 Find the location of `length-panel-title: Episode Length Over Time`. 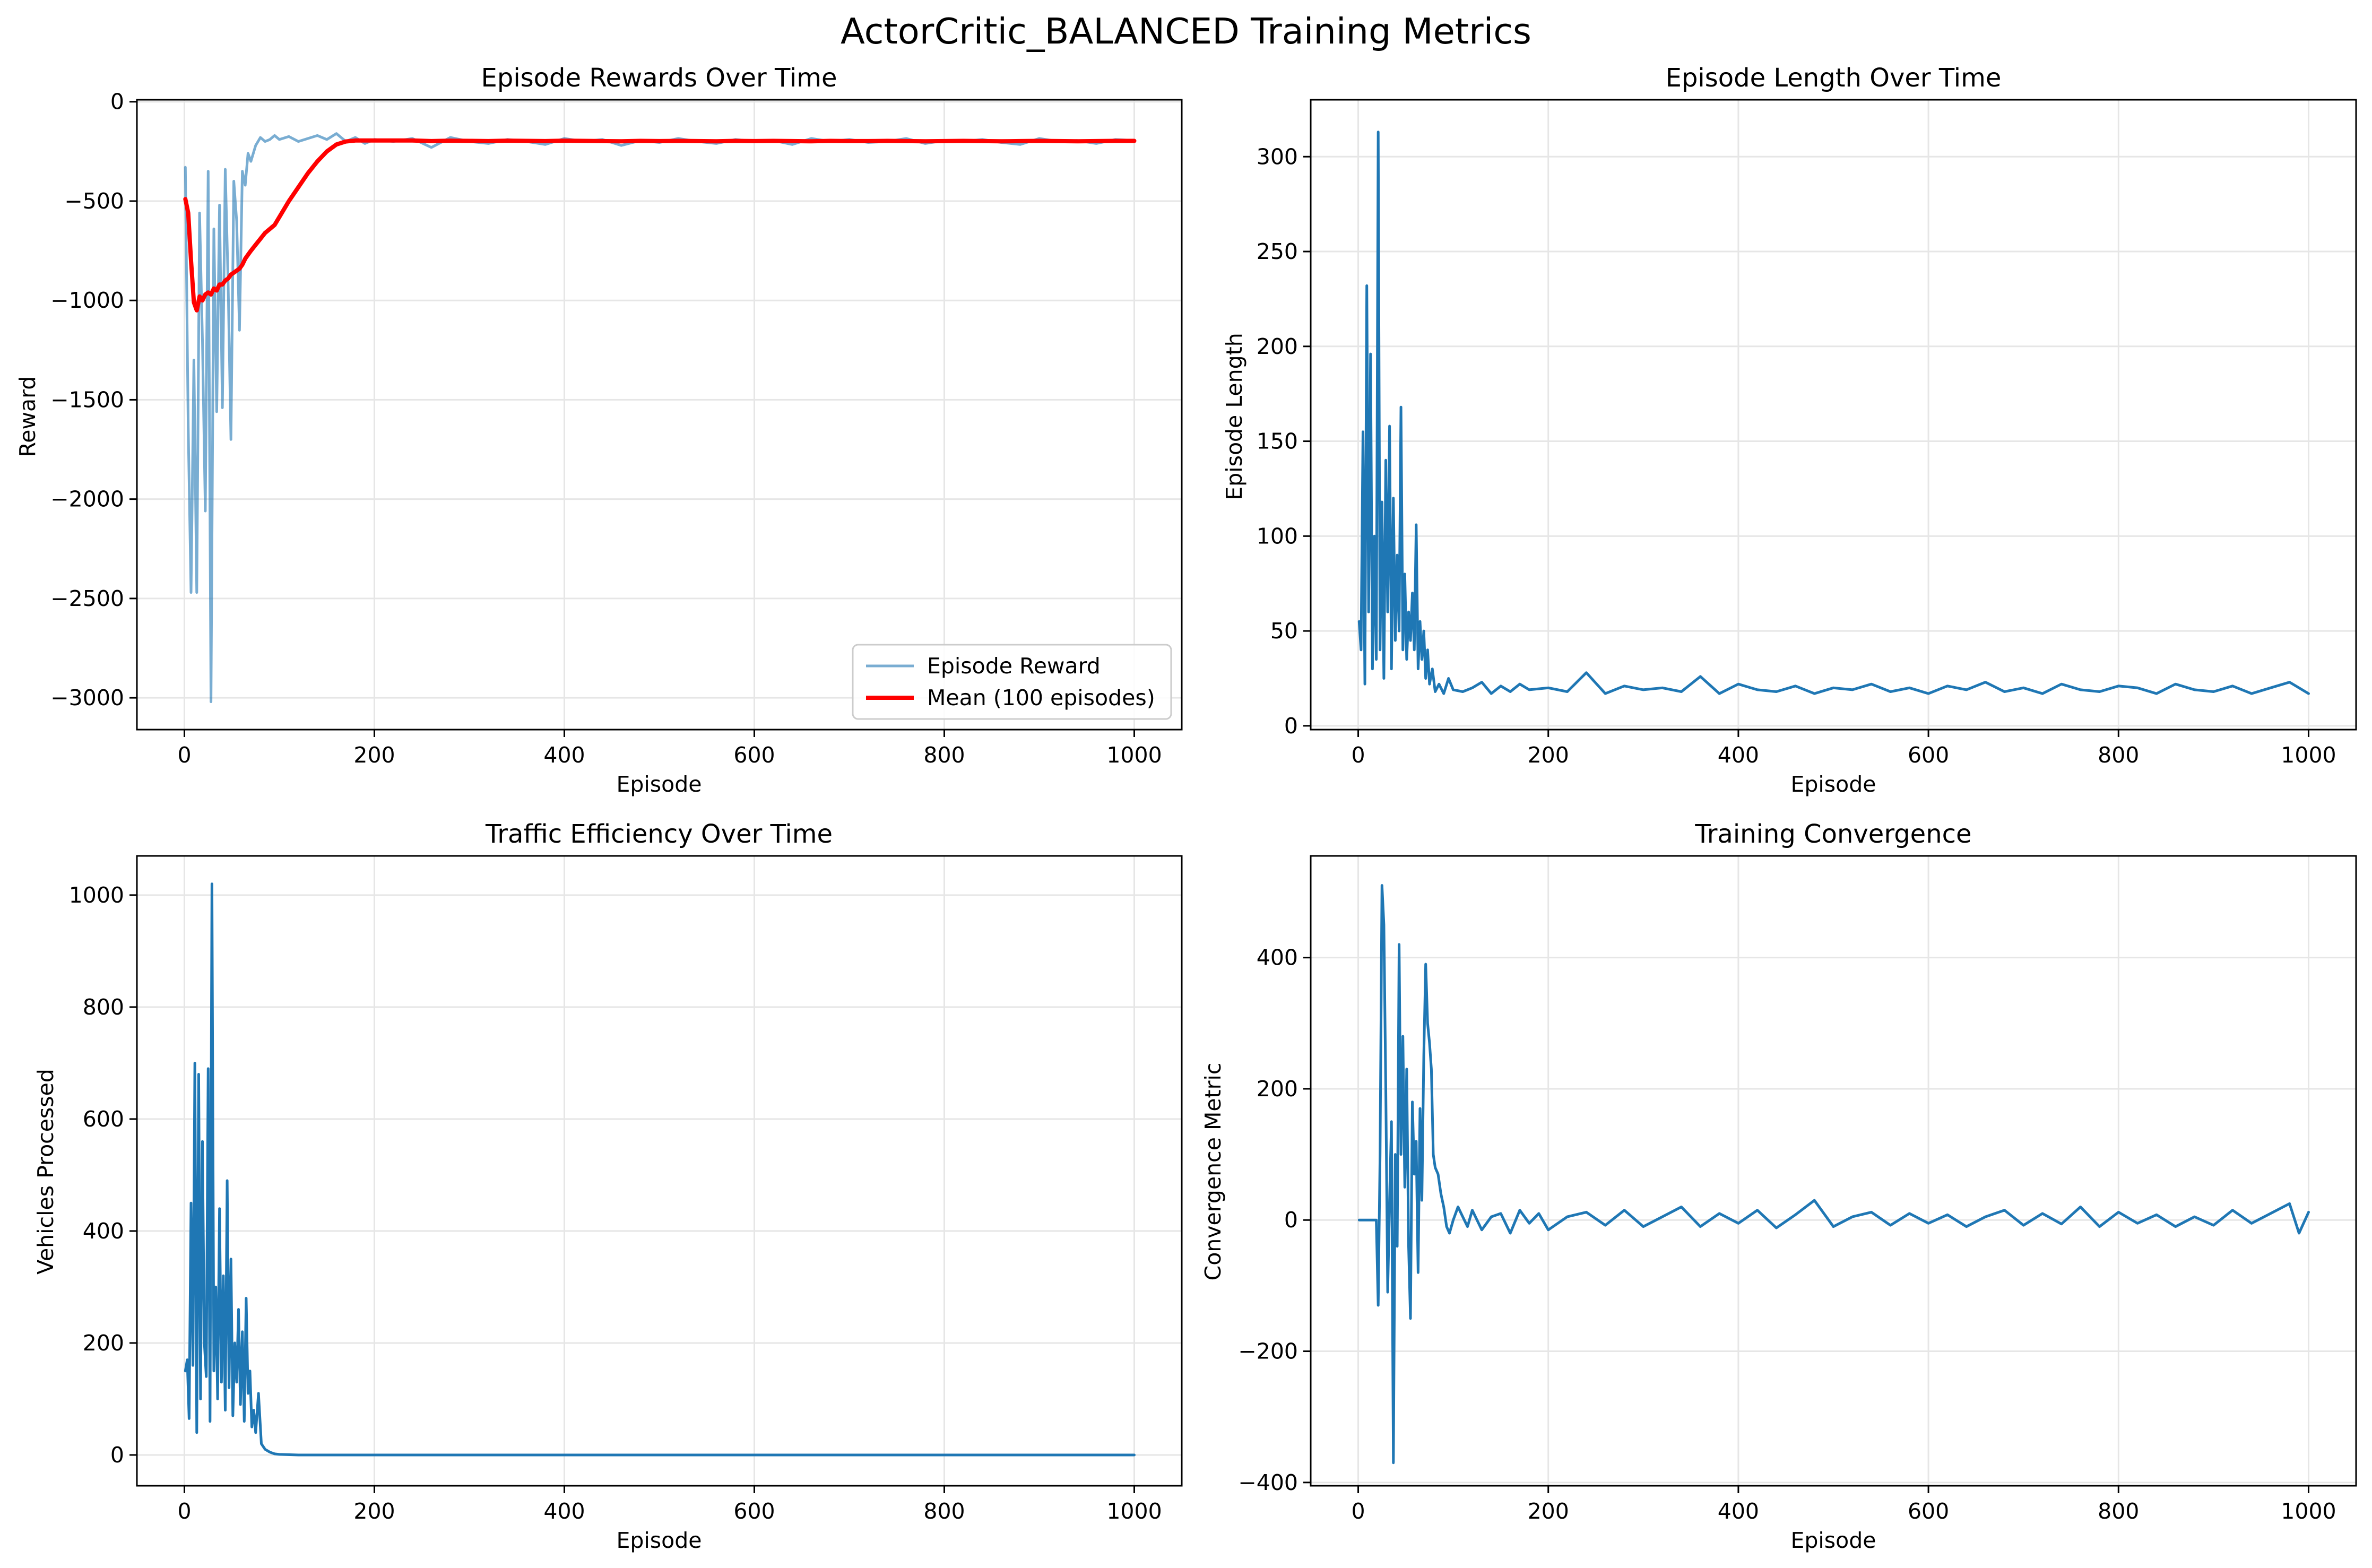

length-panel-title: Episode Length Over Time is located at coordinates (1834, 78).